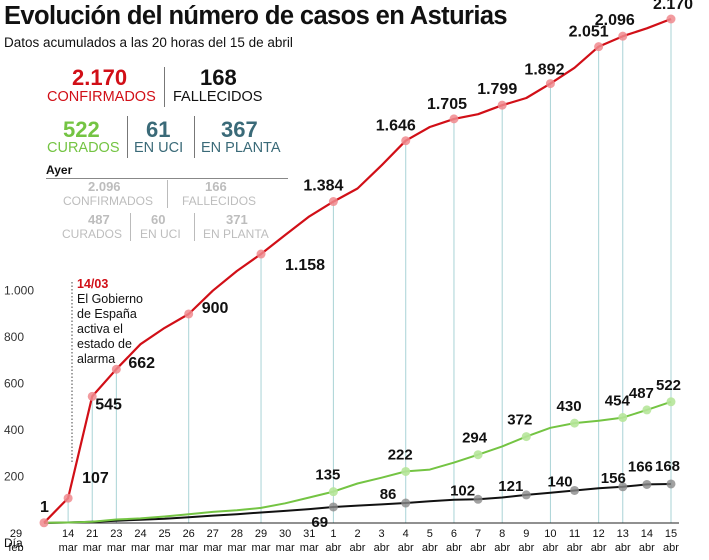  I want to click on confirmados-value: 2.170, so click(100, 77).